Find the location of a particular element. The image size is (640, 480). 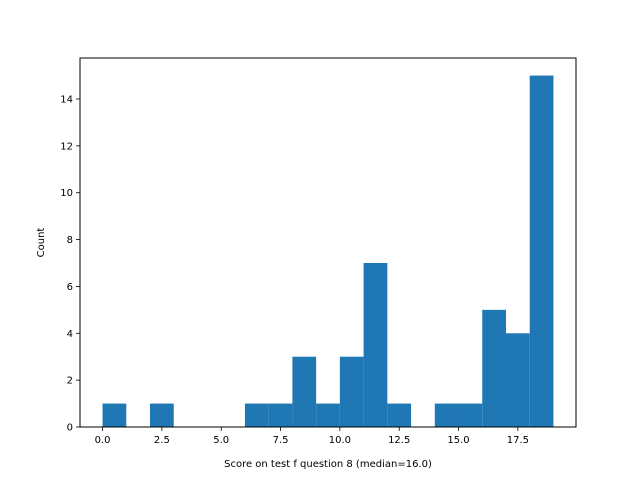

x-tick-label: 10.0 is located at coordinates (340, 440).